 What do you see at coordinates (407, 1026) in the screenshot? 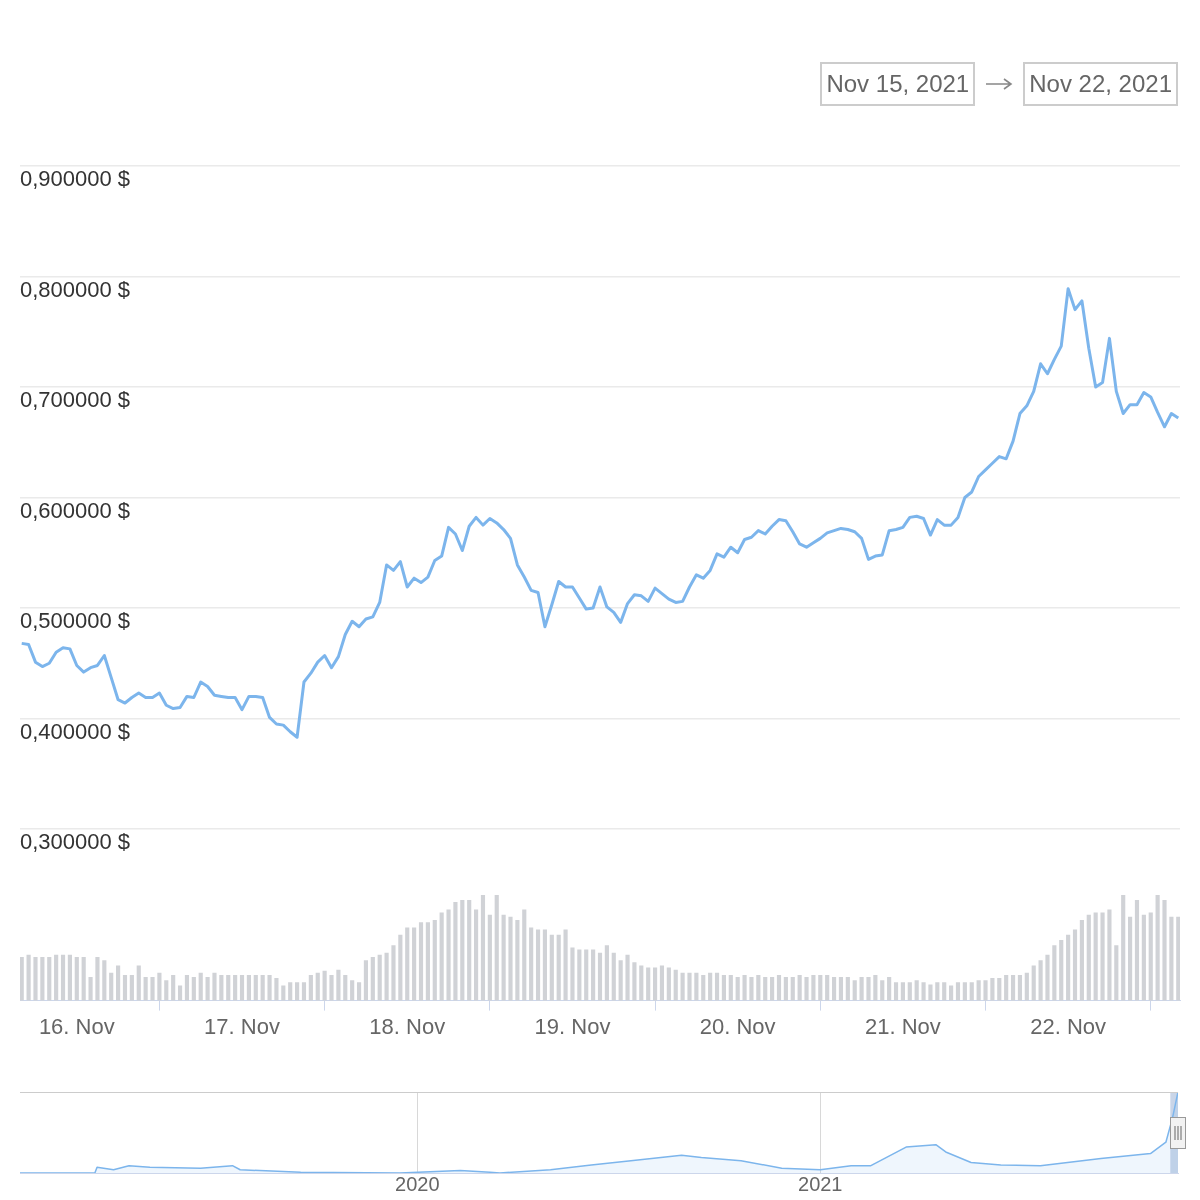
I see `x-tick-label: 18. Nov` at bounding box center [407, 1026].